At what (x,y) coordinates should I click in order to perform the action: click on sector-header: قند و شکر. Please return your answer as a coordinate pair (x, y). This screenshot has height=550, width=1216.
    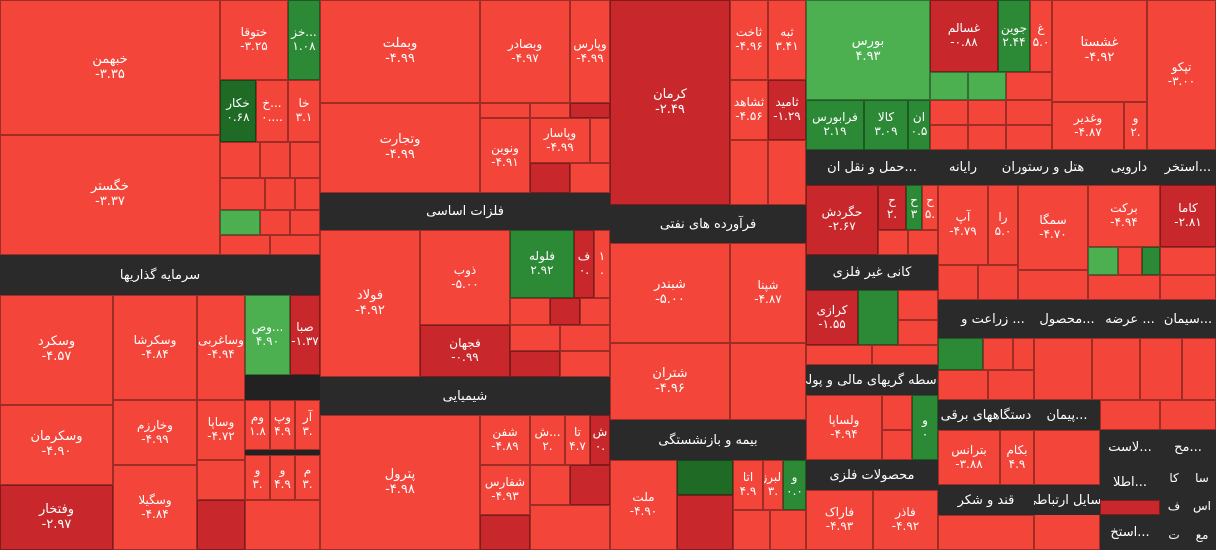
    Looking at the image, I should click on (986, 500).